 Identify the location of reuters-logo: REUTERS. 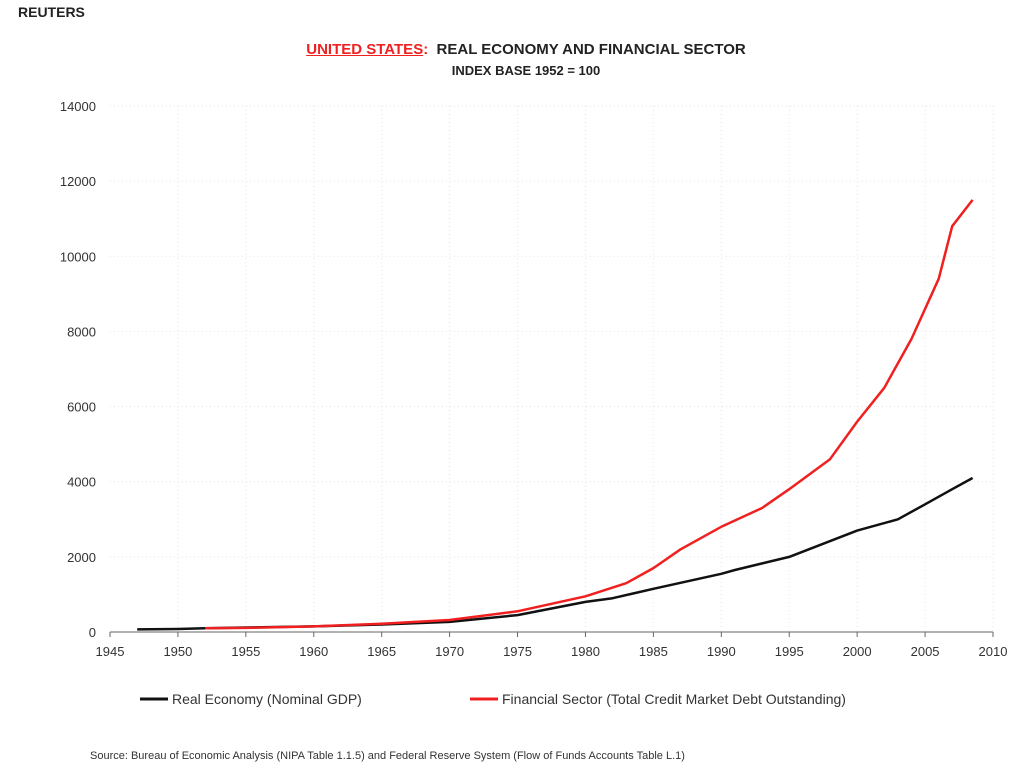
(51, 12).